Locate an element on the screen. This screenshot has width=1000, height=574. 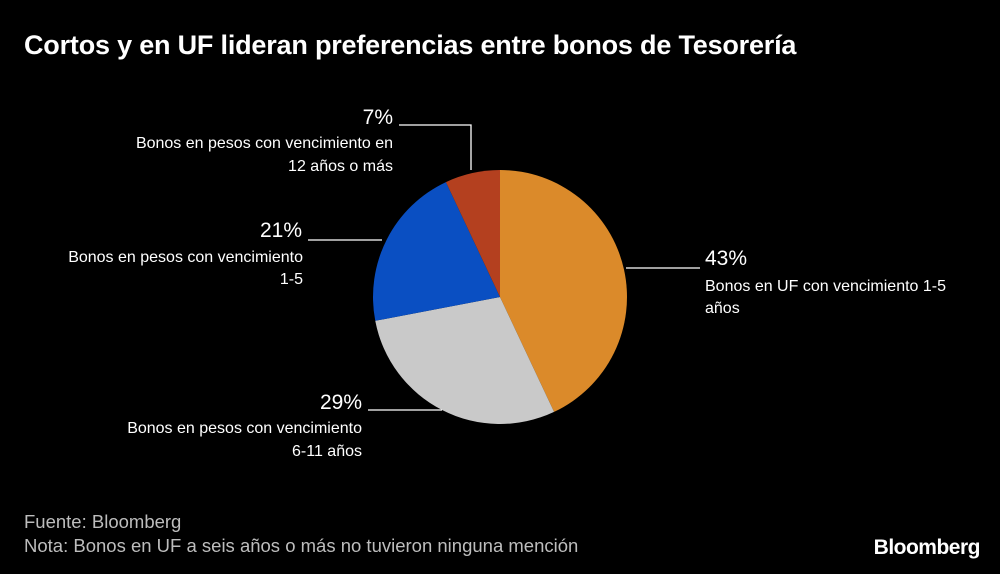
slice-percent-label: 29% is located at coordinates (341, 402).